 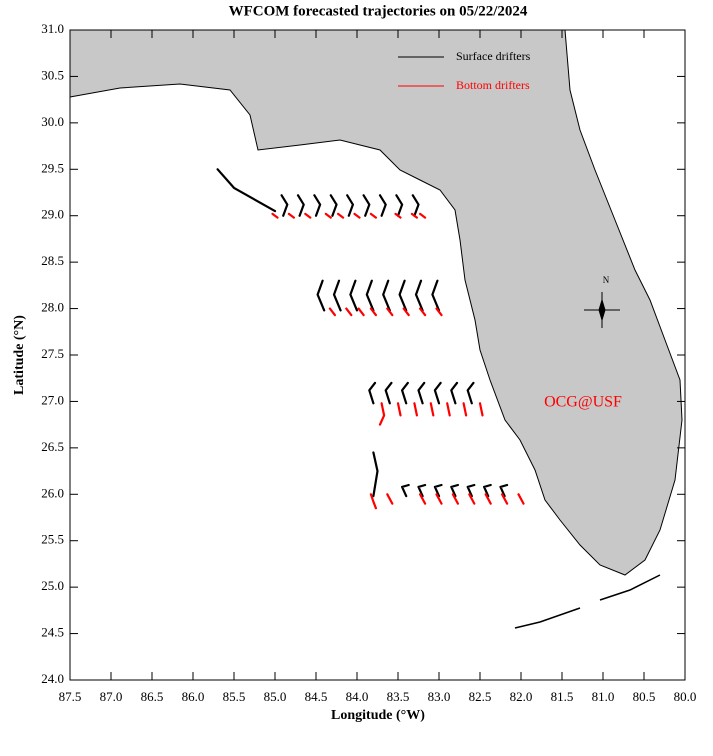 I want to click on x-tick-label: 83.0, so click(x=439, y=696).